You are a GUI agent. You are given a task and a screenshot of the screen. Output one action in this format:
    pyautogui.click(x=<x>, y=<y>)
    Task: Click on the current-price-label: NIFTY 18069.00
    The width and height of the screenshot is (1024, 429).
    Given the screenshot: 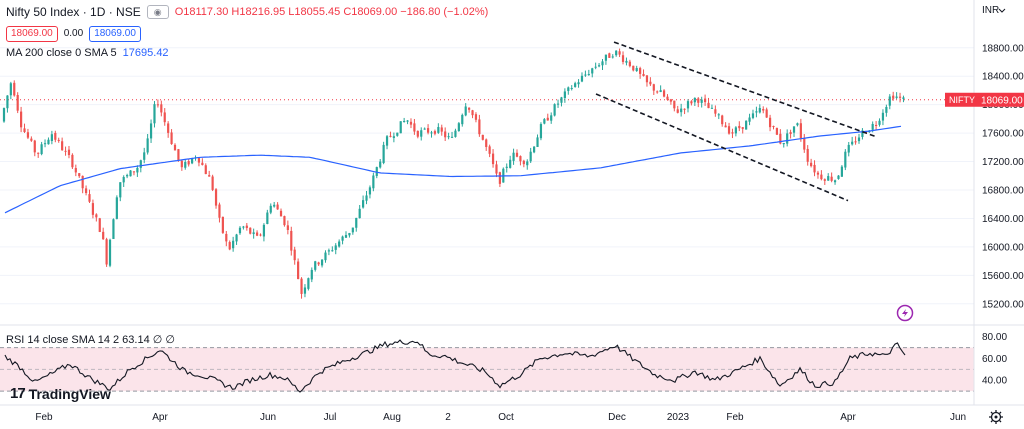 What is the action you would take?
    pyautogui.click(x=984, y=99)
    